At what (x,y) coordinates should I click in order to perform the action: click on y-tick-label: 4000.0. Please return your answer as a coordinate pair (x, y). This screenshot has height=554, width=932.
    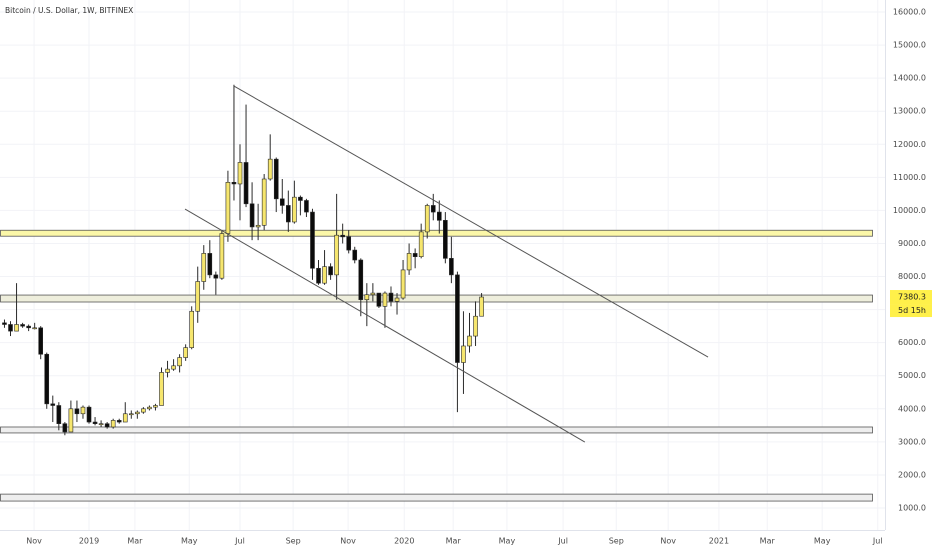
    Looking at the image, I should click on (912, 408).